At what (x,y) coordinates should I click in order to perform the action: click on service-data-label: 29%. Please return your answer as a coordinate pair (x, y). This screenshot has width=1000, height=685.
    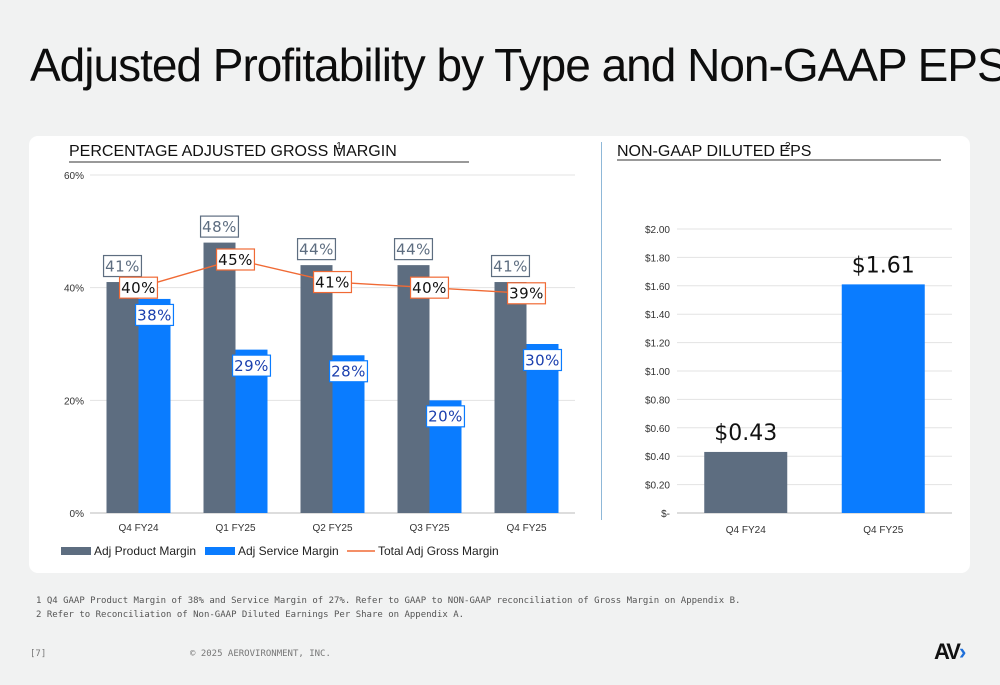
    Looking at the image, I should click on (251, 366).